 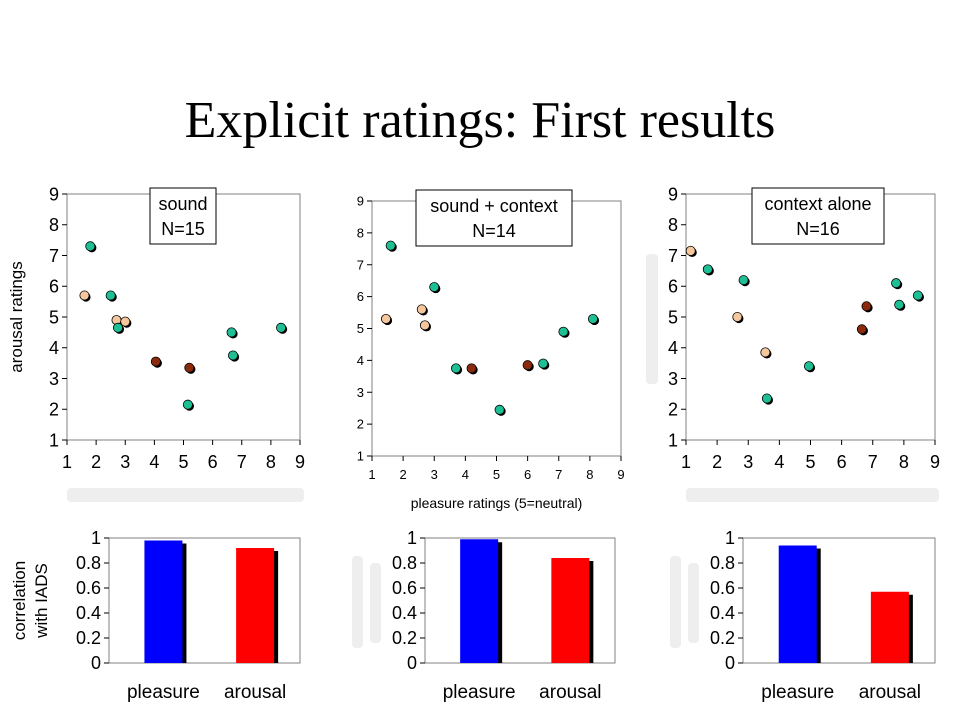 I want to click on slide-title: Explicit ratings: First results, so click(x=480, y=120).